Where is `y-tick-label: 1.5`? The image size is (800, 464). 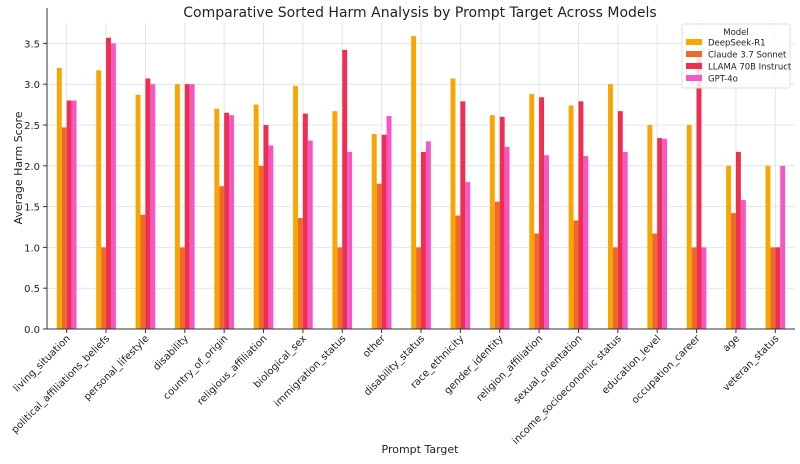 y-tick-label: 1.5 is located at coordinates (32, 208).